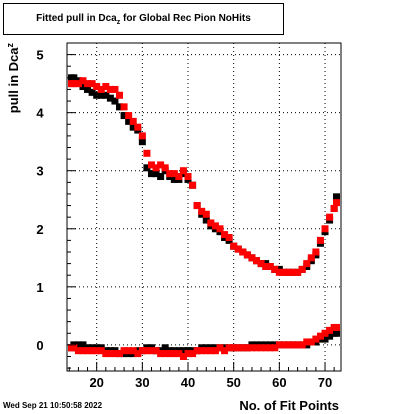 The width and height of the screenshot is (400, 414). Describe the element at coordinates (188, 382) in the screenshot. I see `x-tick-label: 40` at that location.